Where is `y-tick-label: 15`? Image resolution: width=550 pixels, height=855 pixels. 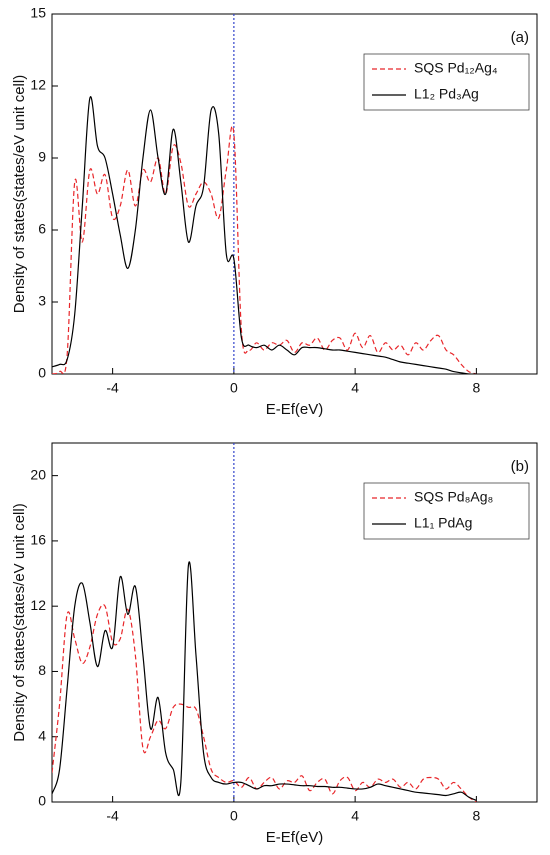 y-tick-label: 15 is located at coordinates (38, 13).